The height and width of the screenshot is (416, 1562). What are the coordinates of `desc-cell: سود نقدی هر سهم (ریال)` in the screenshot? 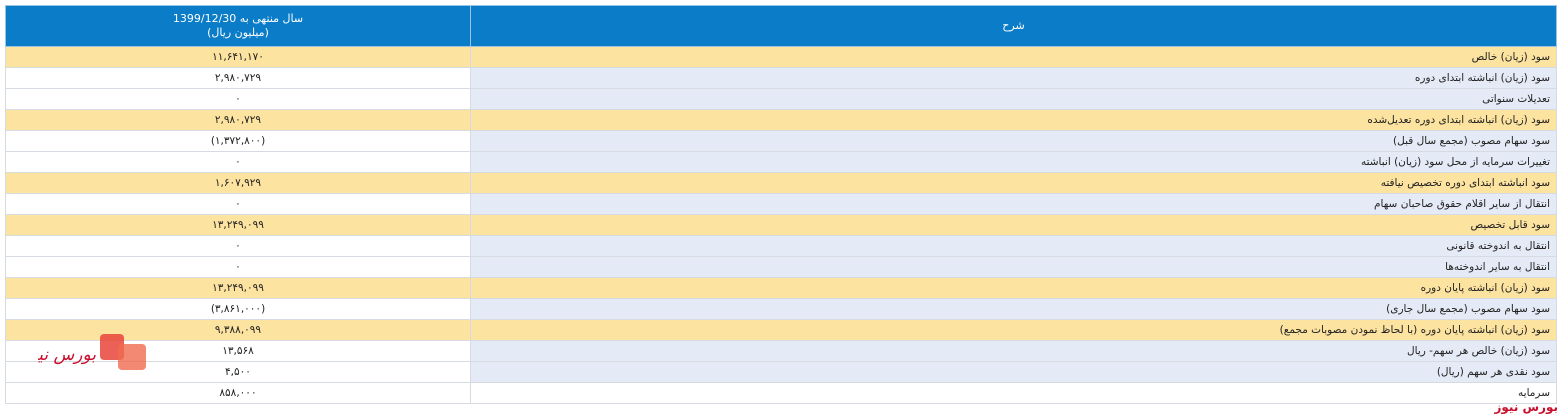 It's located at (1013, 372).